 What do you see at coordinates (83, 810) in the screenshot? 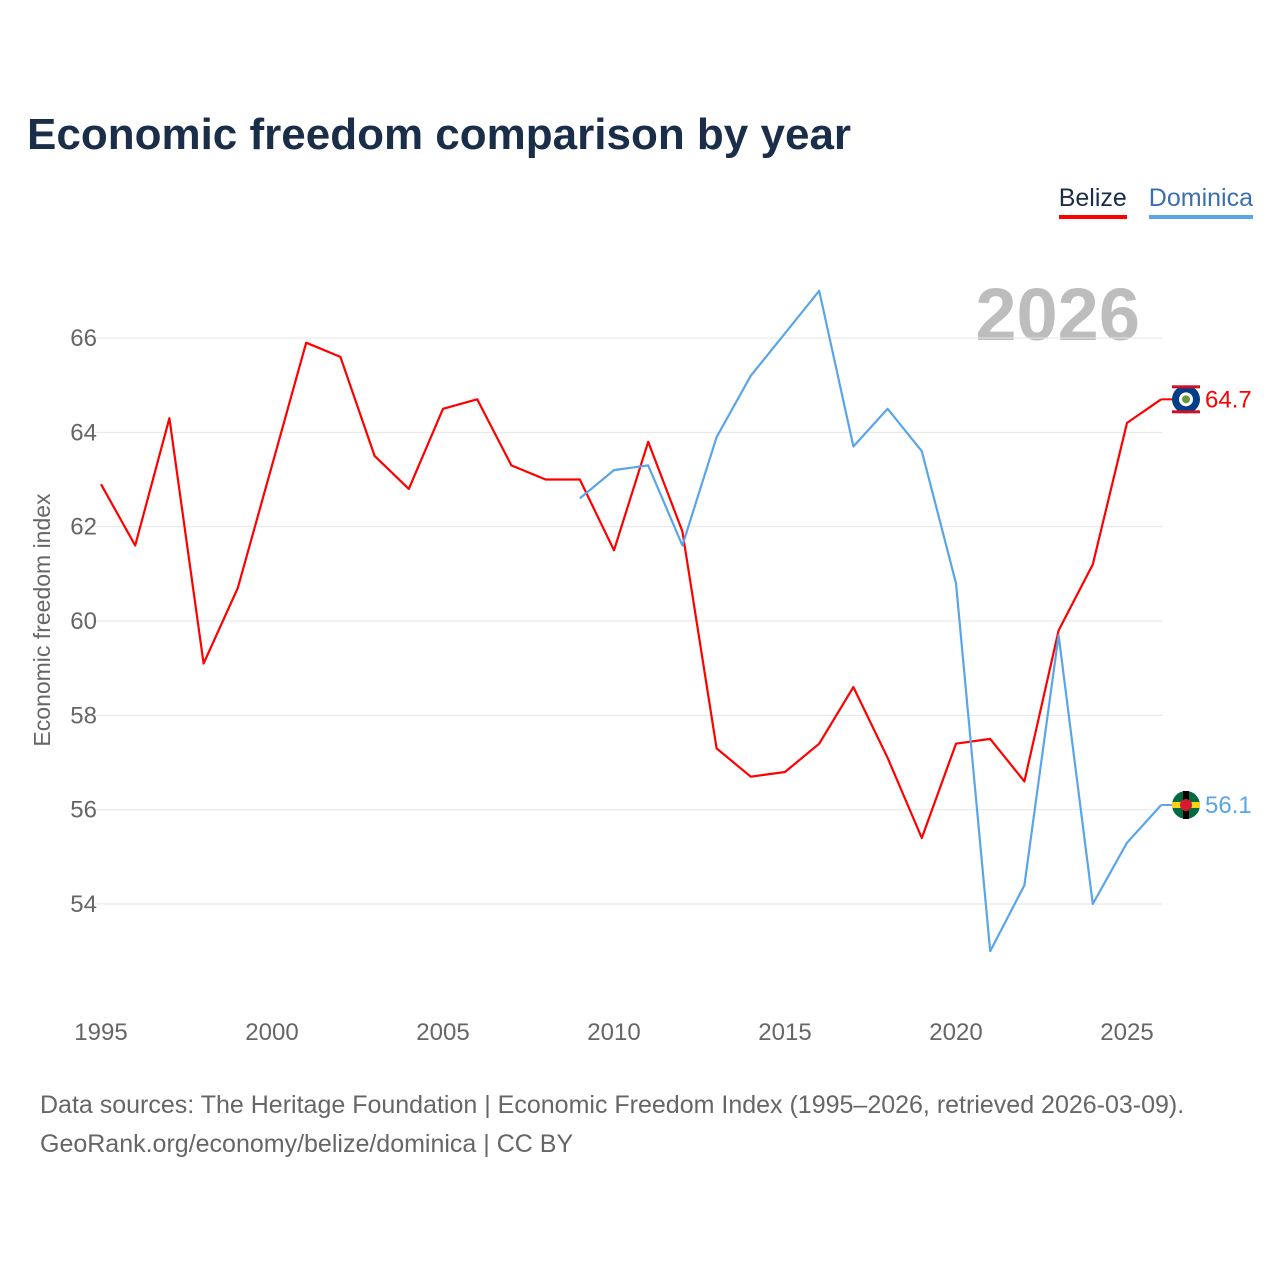
I see `y-tick-label: 56` at bounding box center [83, 810].